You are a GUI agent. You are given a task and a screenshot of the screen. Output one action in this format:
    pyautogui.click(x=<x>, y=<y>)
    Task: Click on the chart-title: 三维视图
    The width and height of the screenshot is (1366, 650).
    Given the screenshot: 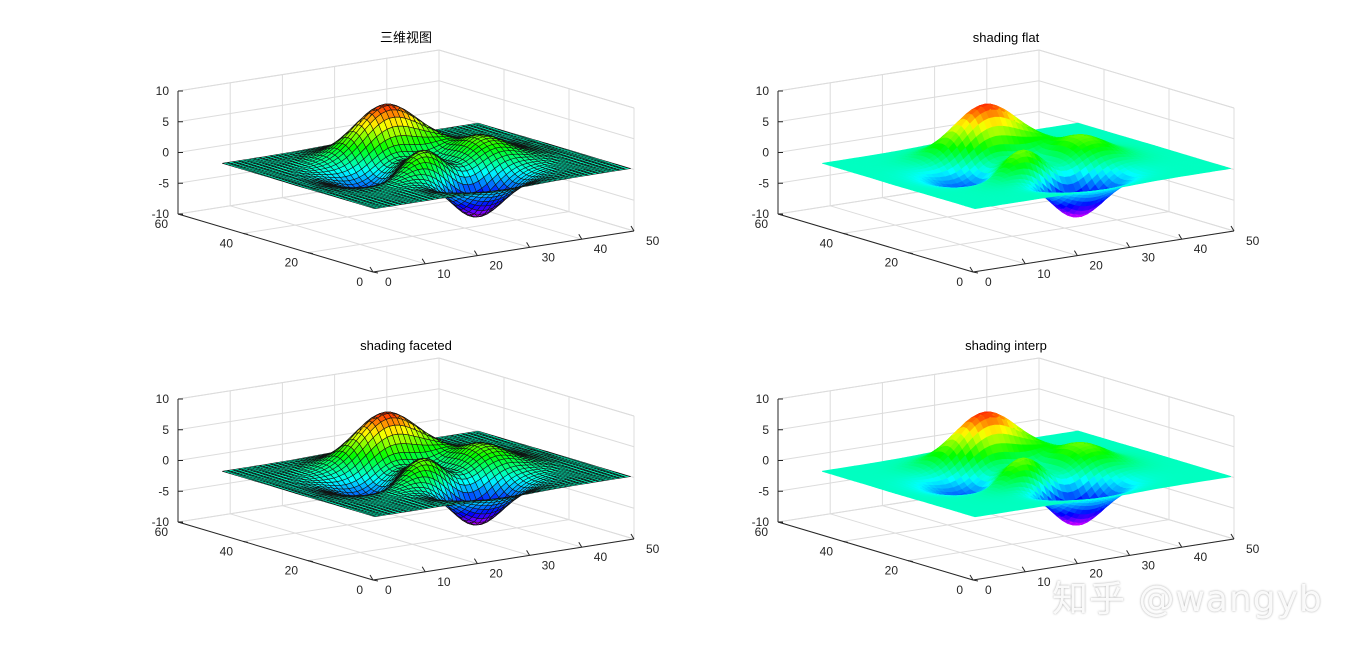 What is the action you would take?
    pyautogui.click(x=406, y=37)
    